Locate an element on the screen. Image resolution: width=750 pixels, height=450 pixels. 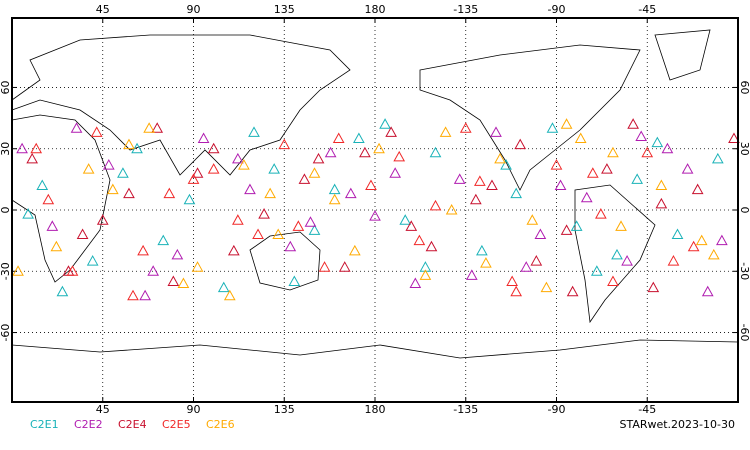
x-tick-label: 90 is located at coordinates (194, 409).